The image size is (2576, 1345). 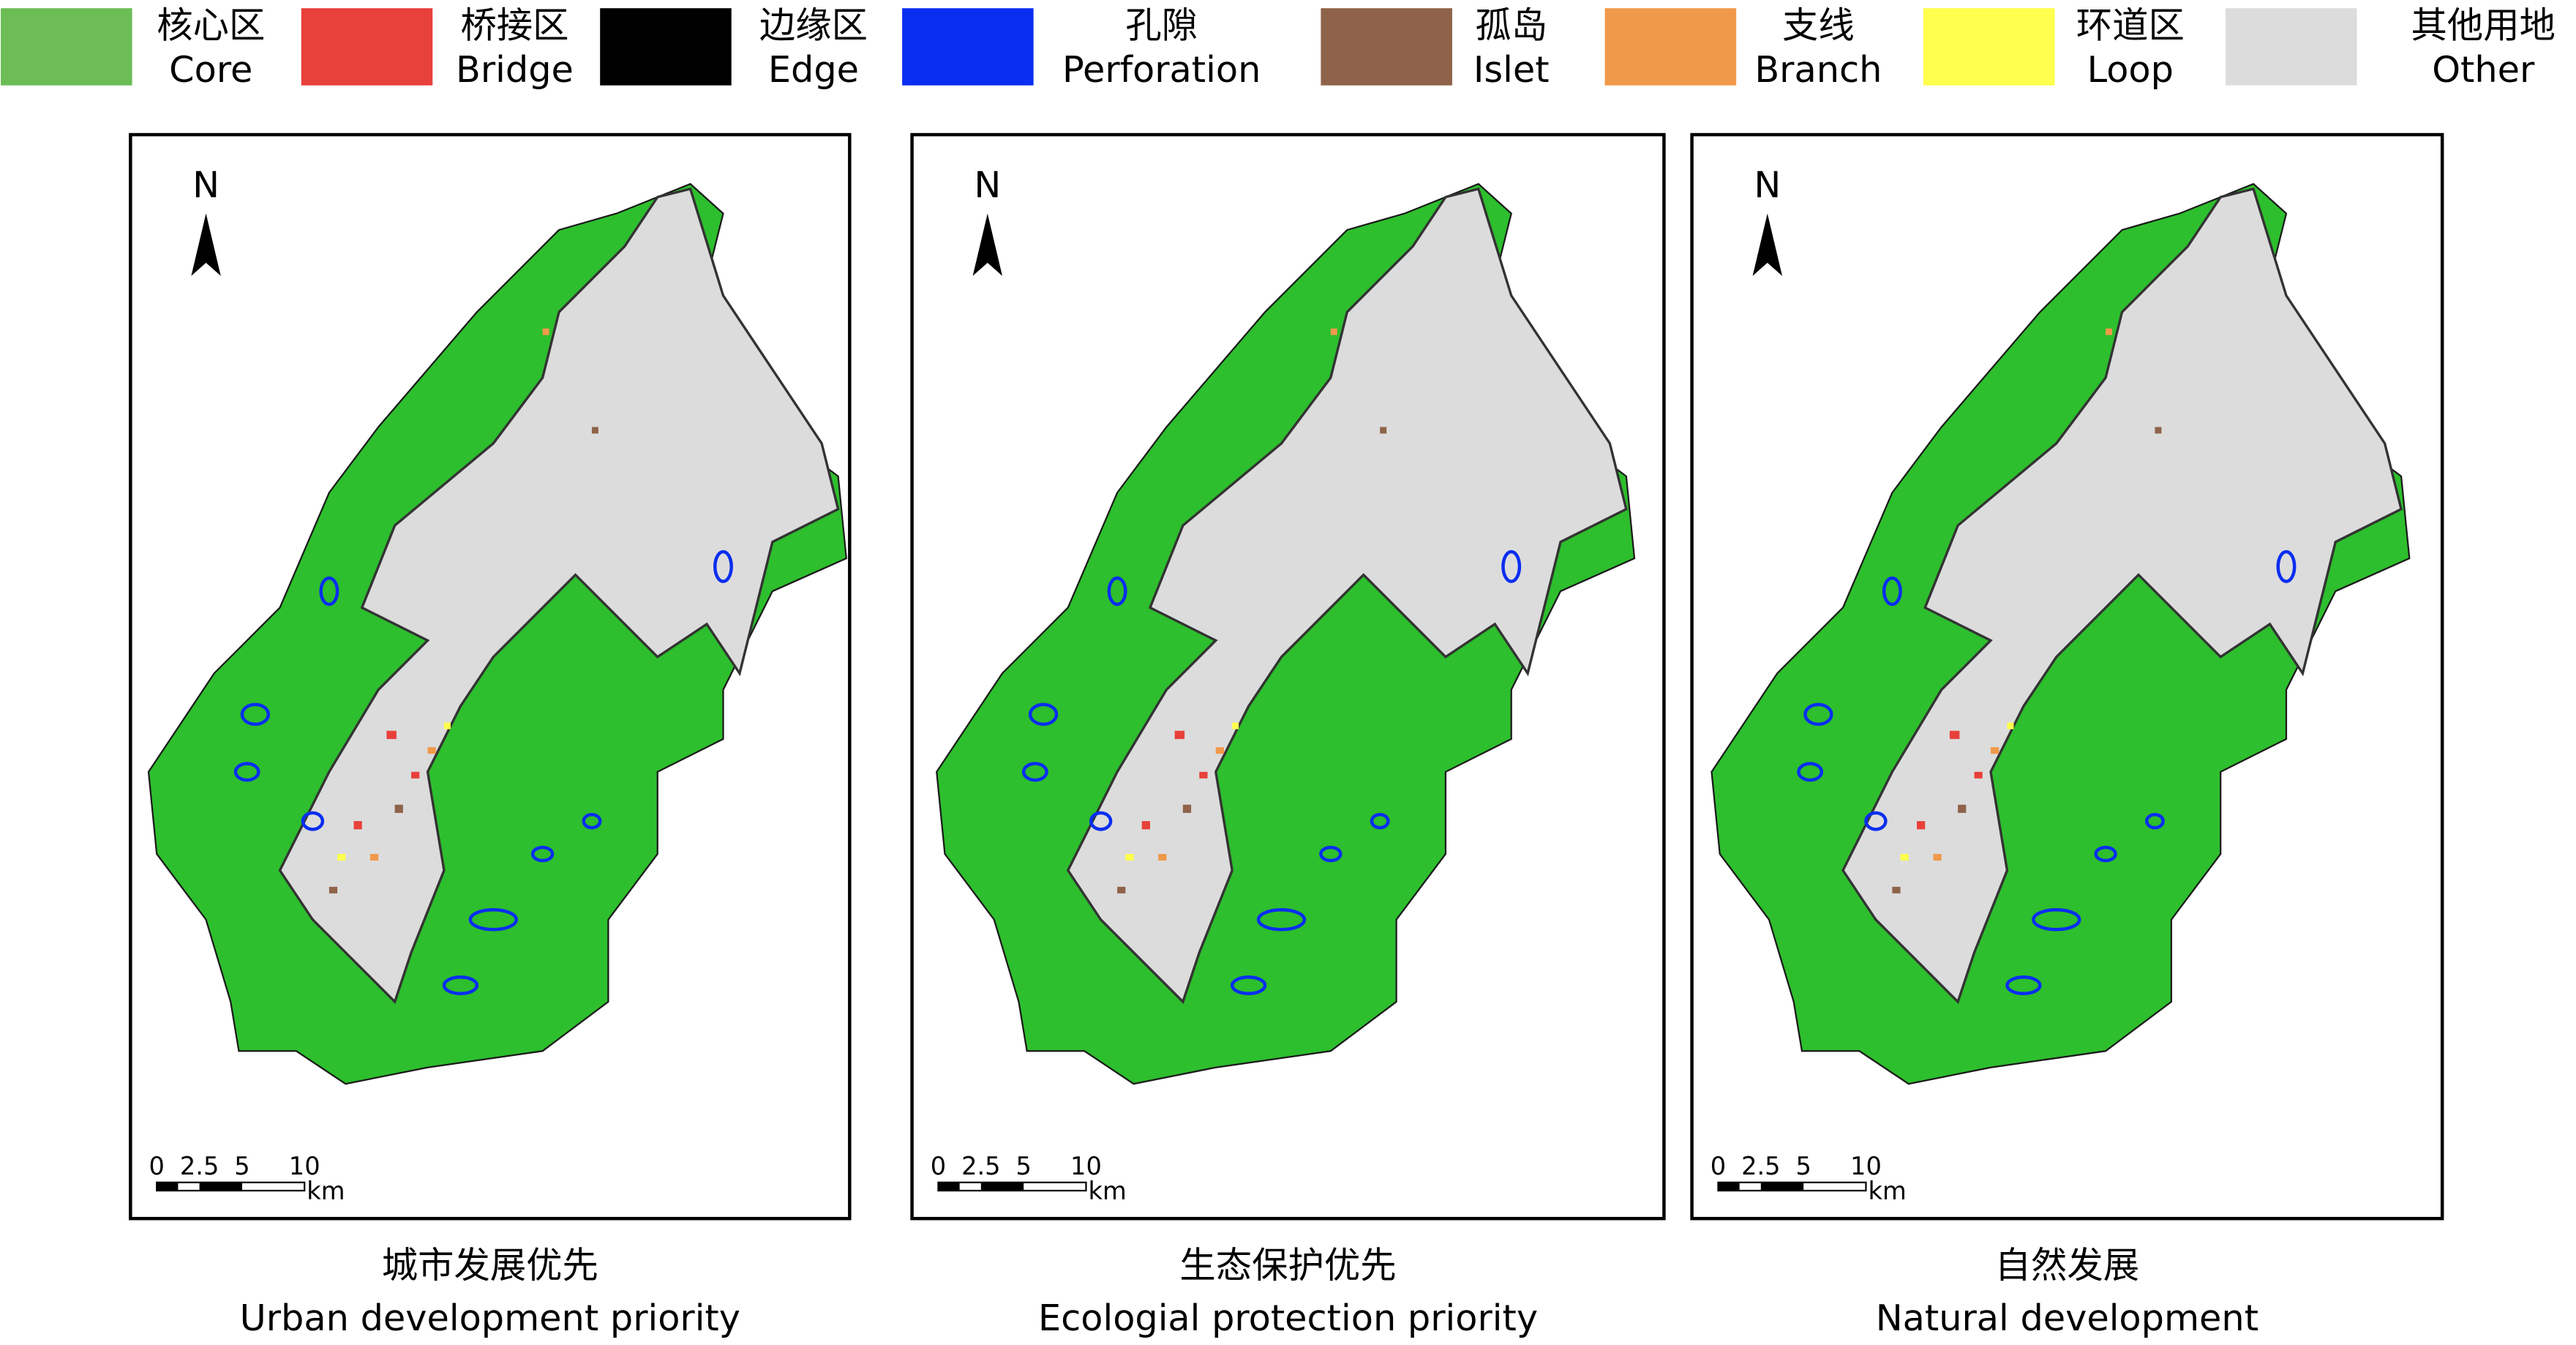 I want to click on legend-zh: 其他用地, so click(x=2483, y=25).